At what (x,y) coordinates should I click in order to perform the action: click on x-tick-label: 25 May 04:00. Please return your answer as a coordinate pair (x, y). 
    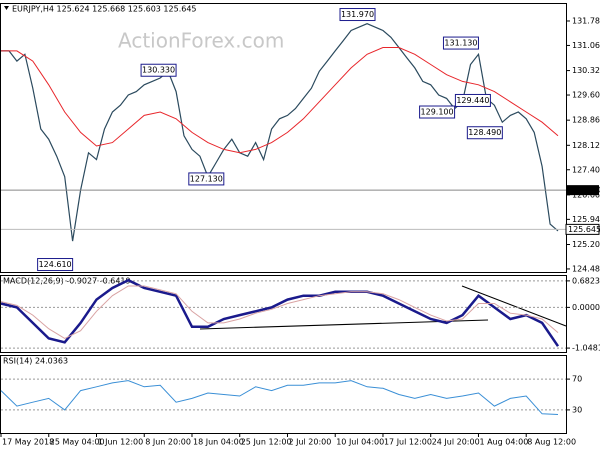
    Looking at the image, I should click on (77, 442).